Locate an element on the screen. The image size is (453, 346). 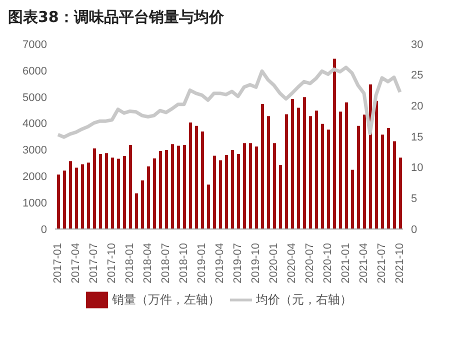
x-tick-label: 2020-04 is located at coordinates (292, 263).